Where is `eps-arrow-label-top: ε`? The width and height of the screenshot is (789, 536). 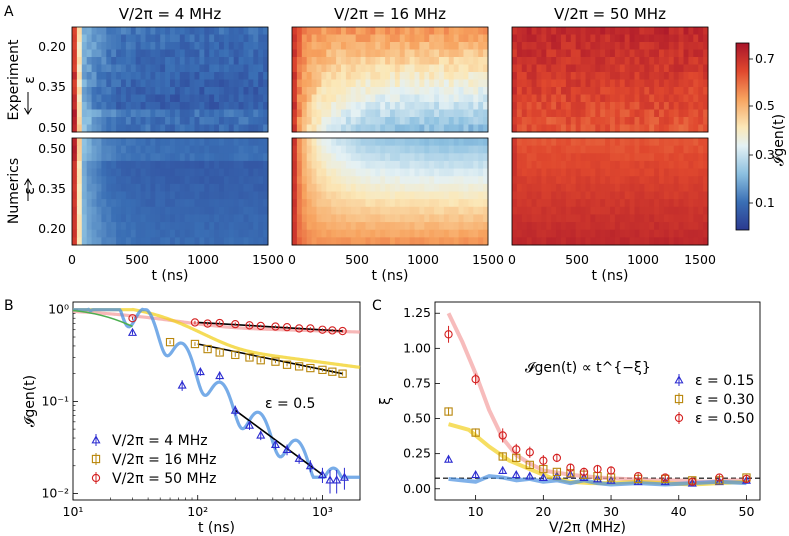 eps-arrow-label-top: ε is located at coordinates (30, 80).